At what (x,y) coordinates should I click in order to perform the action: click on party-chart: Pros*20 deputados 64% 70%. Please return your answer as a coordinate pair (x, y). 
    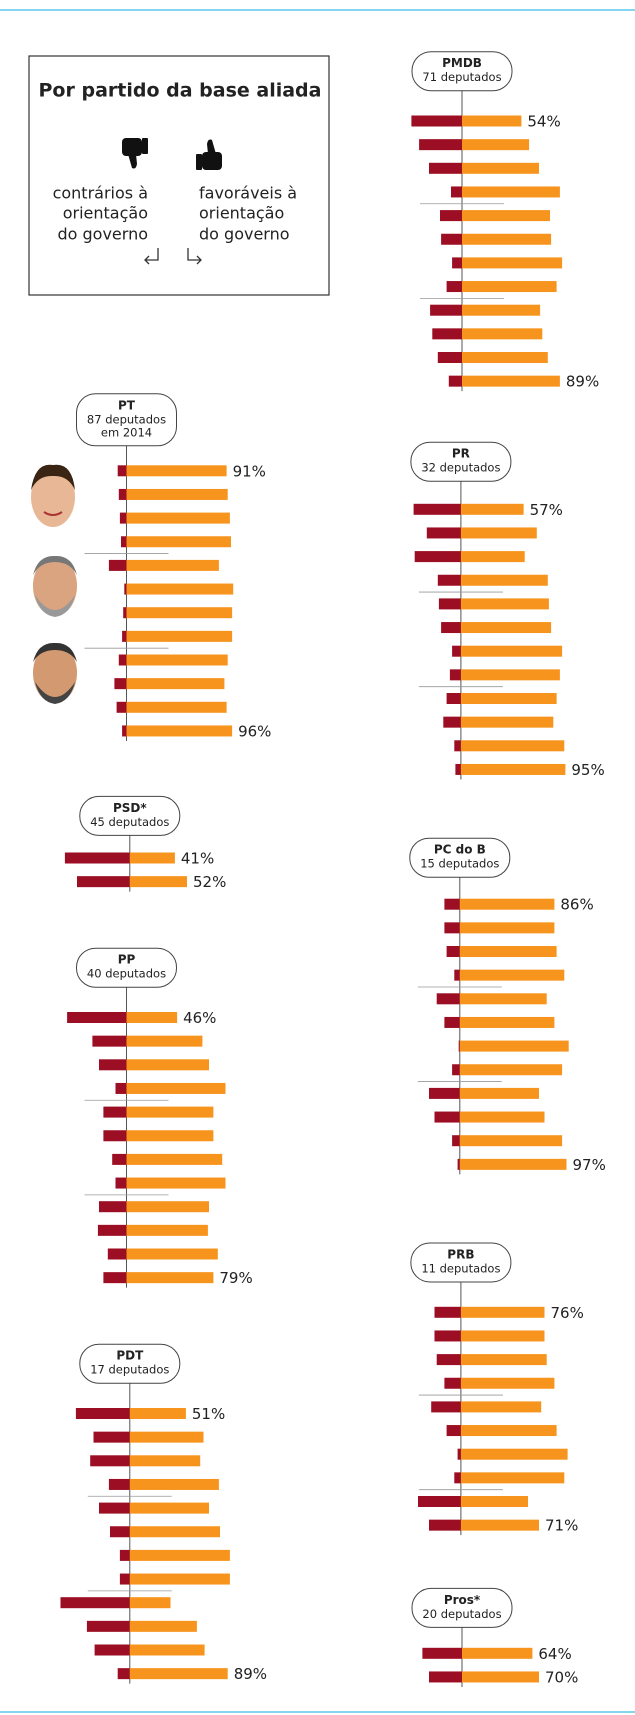
    Looking at the image, I should click on (494, 1637).